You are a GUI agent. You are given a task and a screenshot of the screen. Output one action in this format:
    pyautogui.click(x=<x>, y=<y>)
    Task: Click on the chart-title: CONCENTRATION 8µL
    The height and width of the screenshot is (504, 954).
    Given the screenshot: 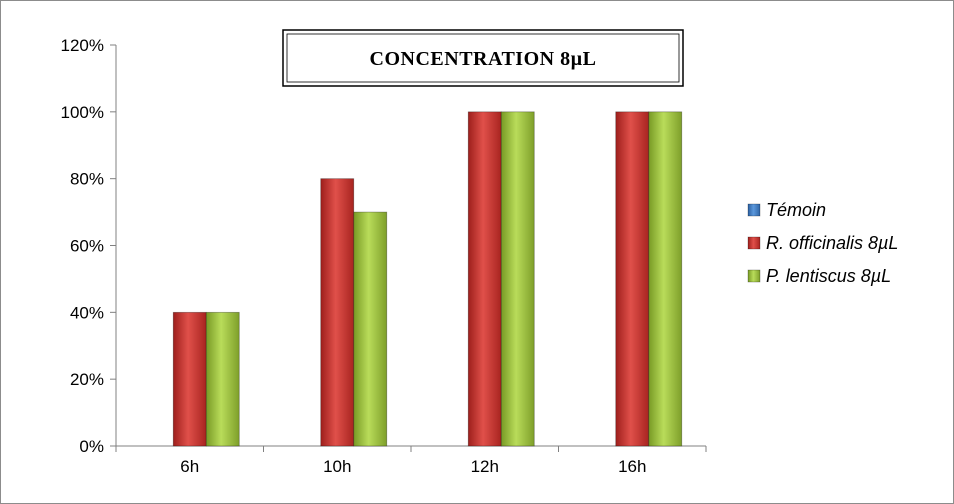 What is the action you would take?
    pyautogui.click(x=483, y=59)
    